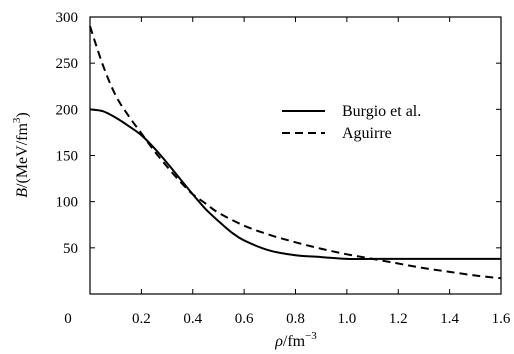 The height and width of the screenshot is (354, 514). I want to click on legend-label-aguirre: Aguirre, so click(367, 133).